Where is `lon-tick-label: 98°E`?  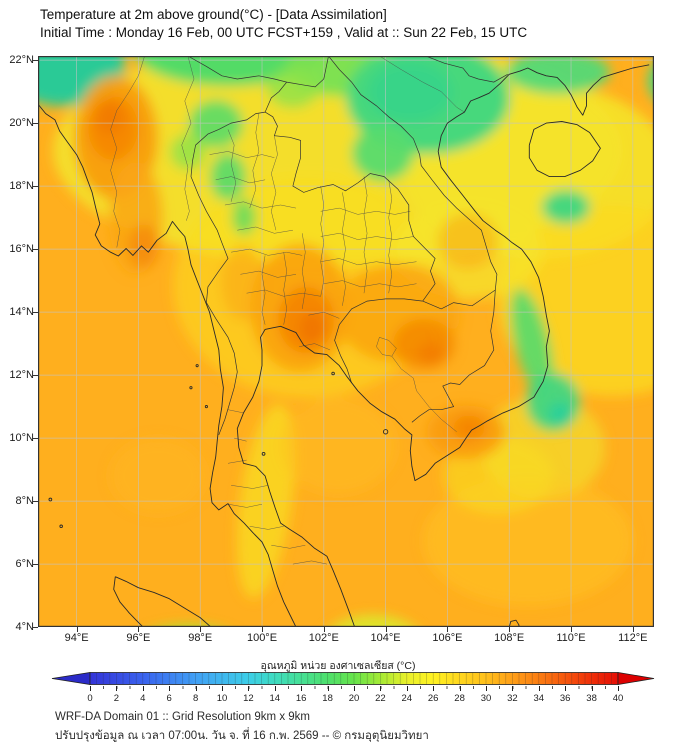 lon-tick-label: 98°E is located at coordinates (200, 638).